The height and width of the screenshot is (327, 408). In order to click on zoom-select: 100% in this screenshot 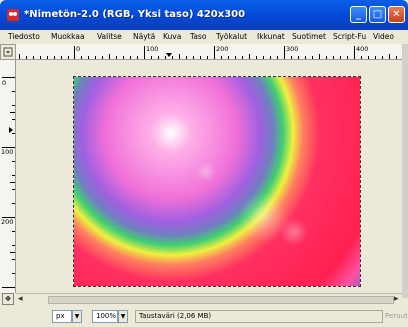, I will do `click(105, 316)`.